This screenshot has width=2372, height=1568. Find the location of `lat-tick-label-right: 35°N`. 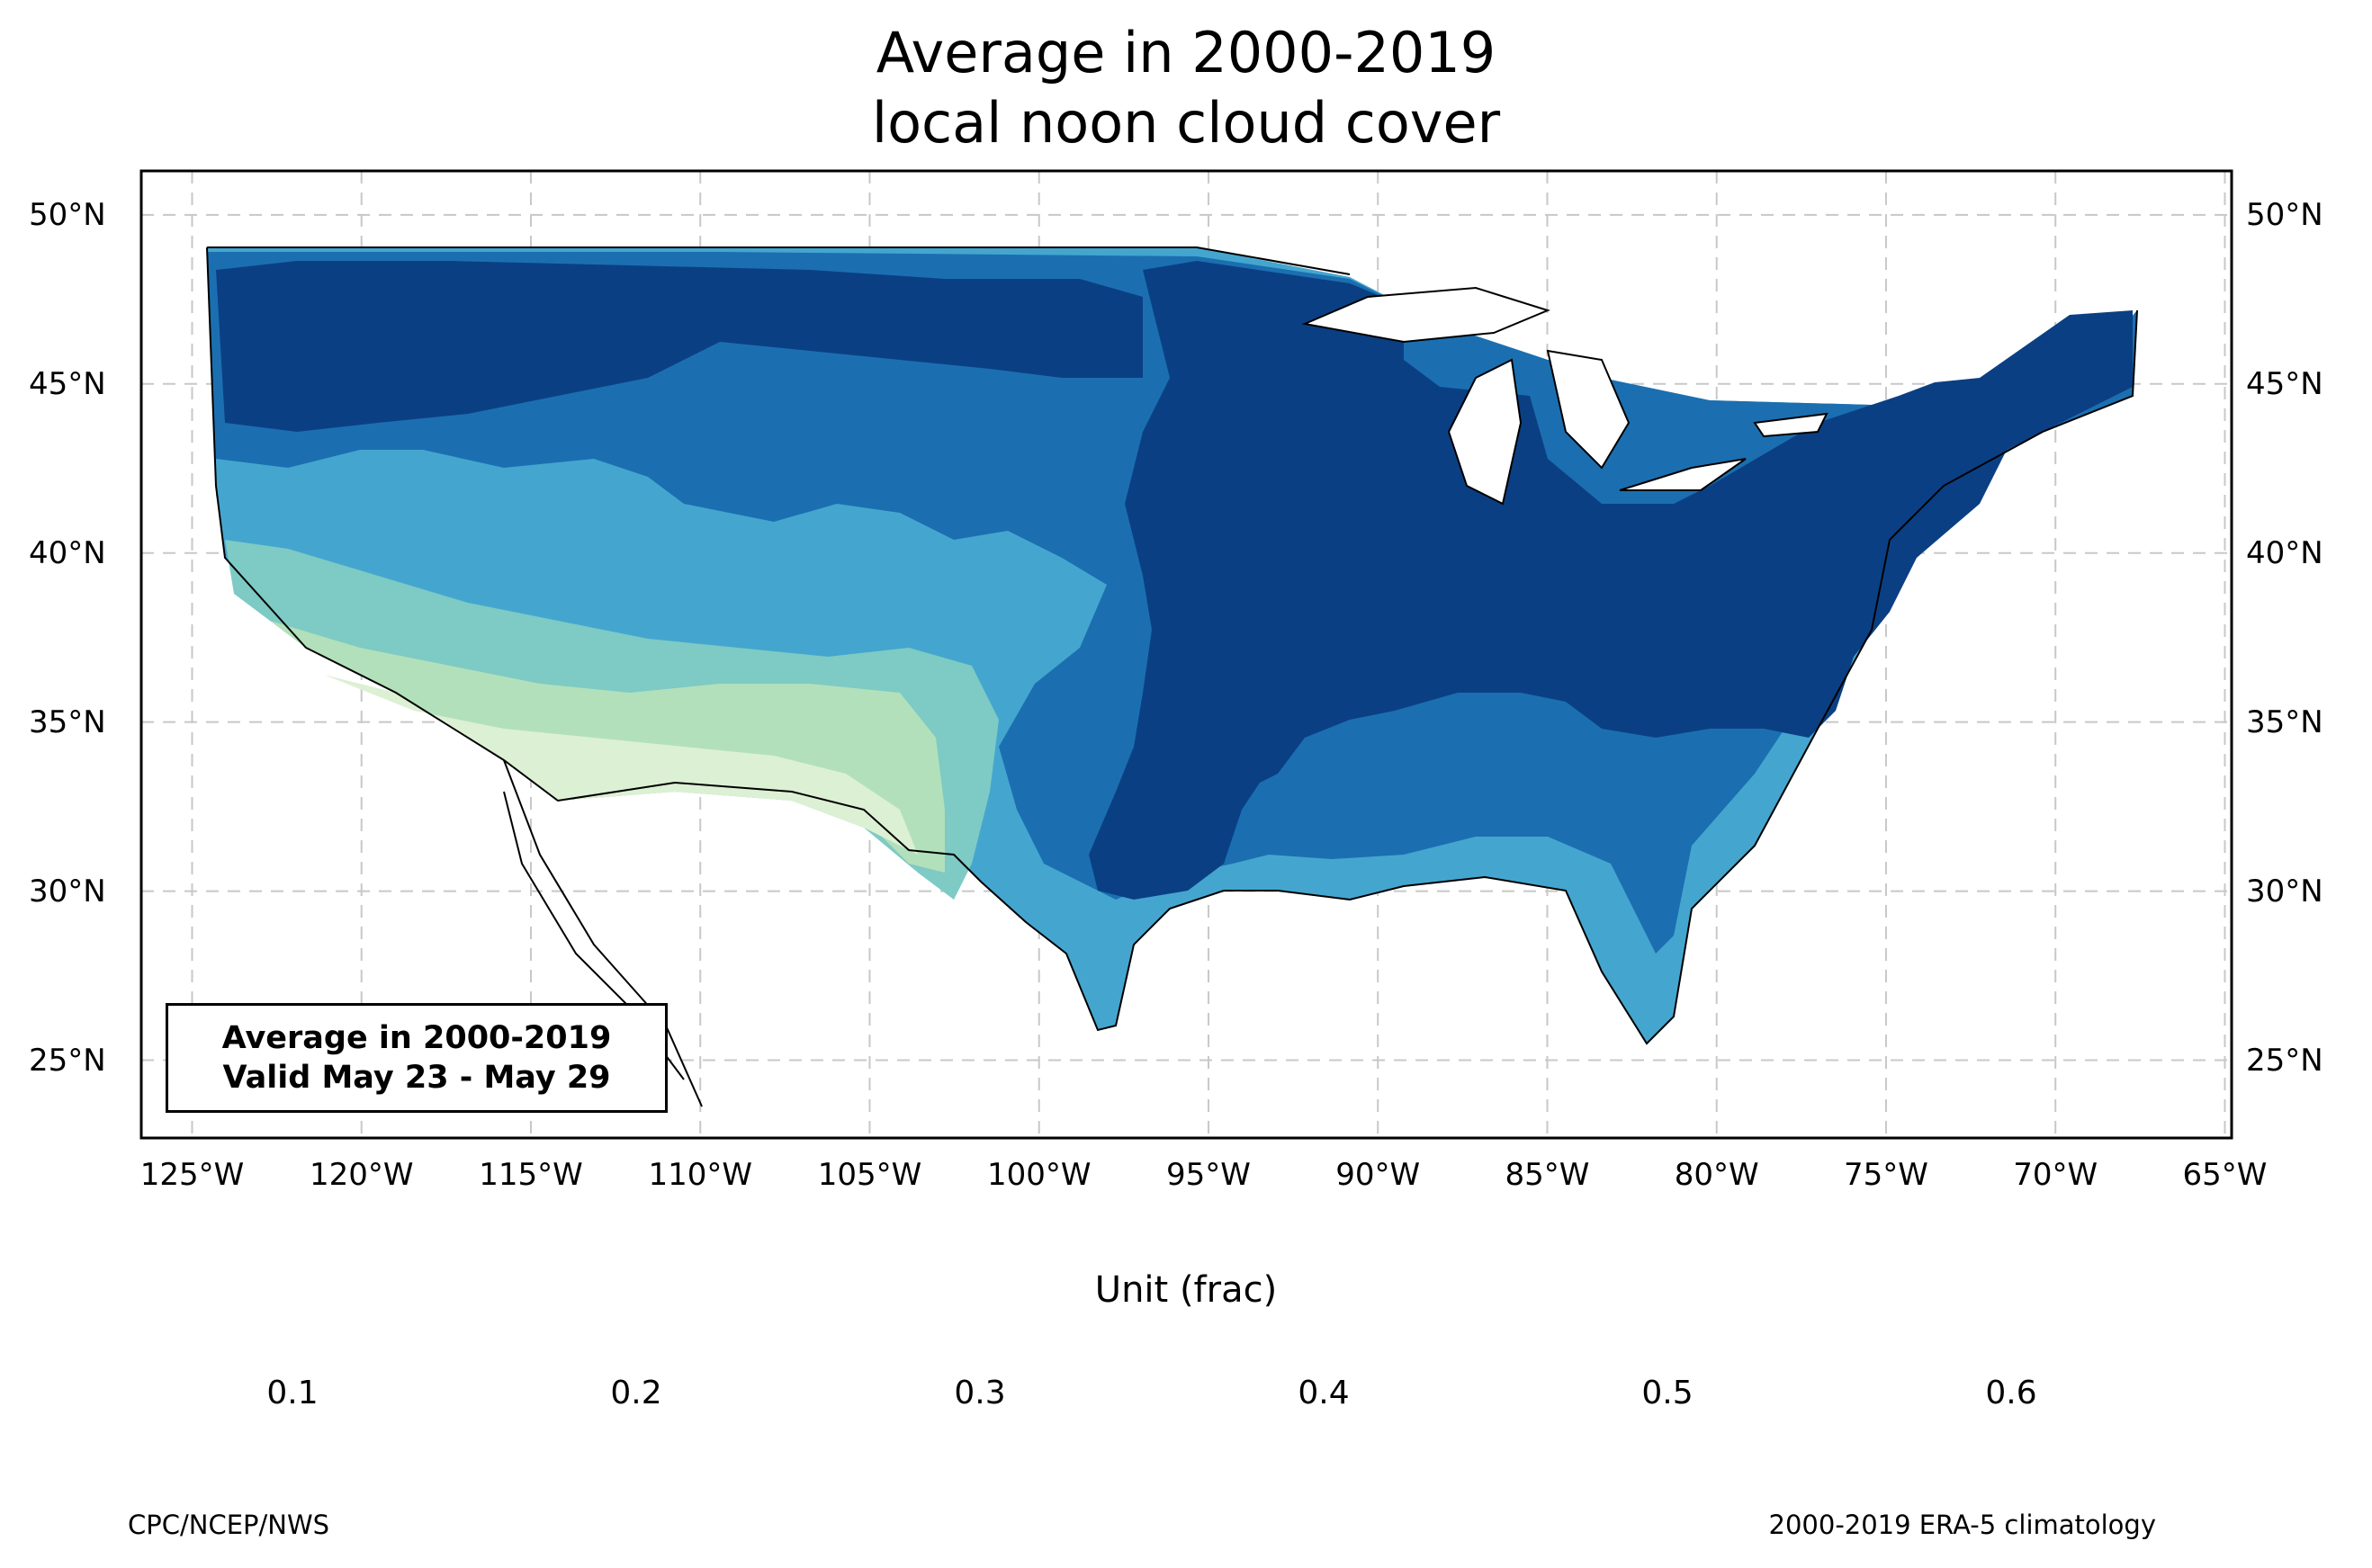

lat-tick-label-right: 35°N is located at coordinates (2284, 721).